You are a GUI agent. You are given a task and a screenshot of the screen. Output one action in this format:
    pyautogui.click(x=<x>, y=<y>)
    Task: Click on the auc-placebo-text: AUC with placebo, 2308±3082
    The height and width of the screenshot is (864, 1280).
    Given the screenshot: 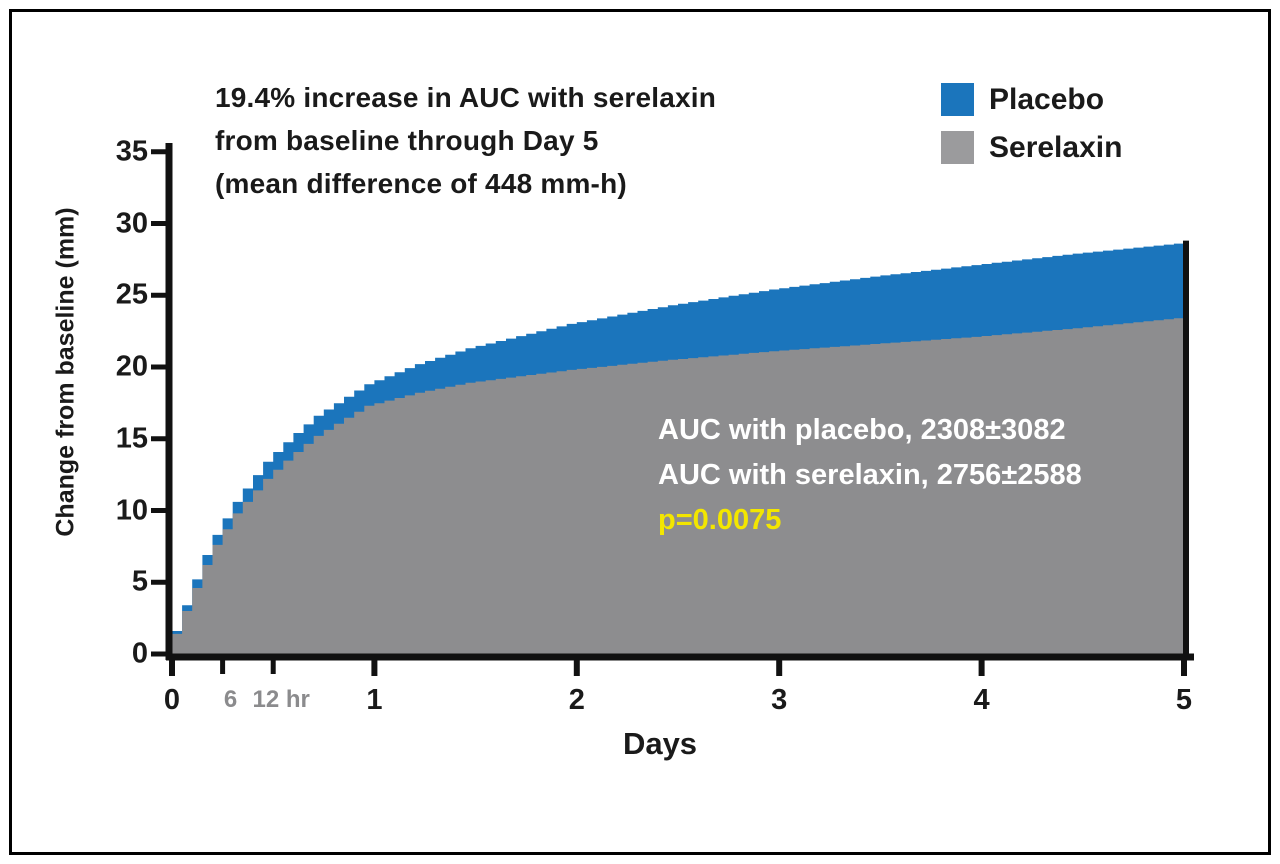 What is the action you would take?
    pyautogui.click(x=862, y=430)
    